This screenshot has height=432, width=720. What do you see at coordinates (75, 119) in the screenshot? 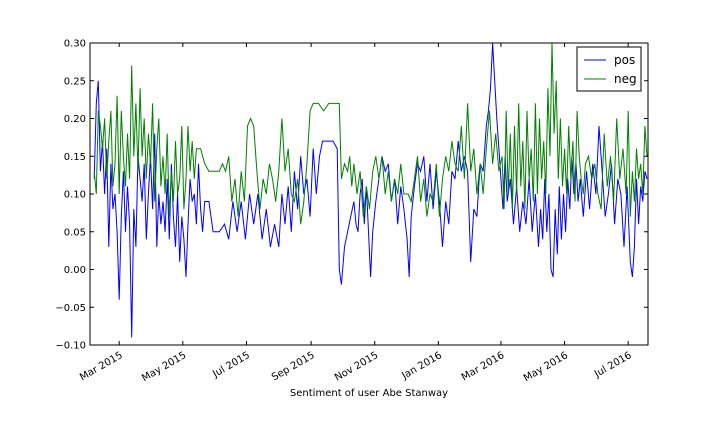
I see `y-tick-label: 0.20` at bounding box center [75, 119].